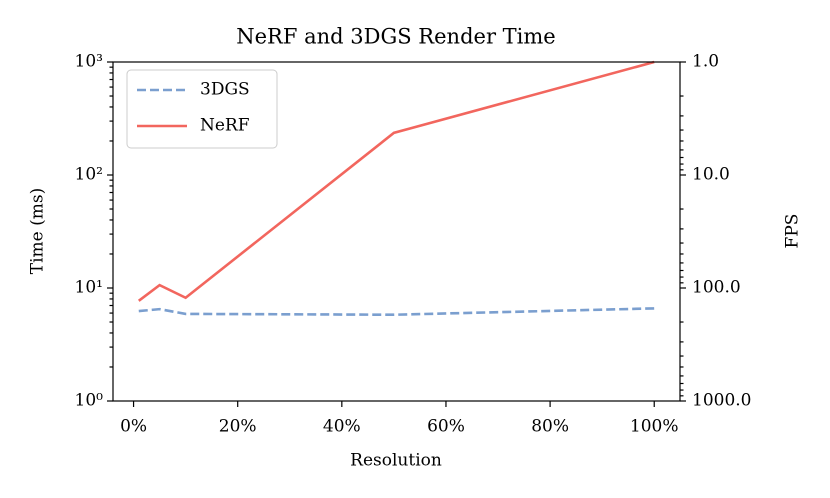 The image size is (830, 498). I want to click on y2-tick-label: 100.0, so click(716, 288).